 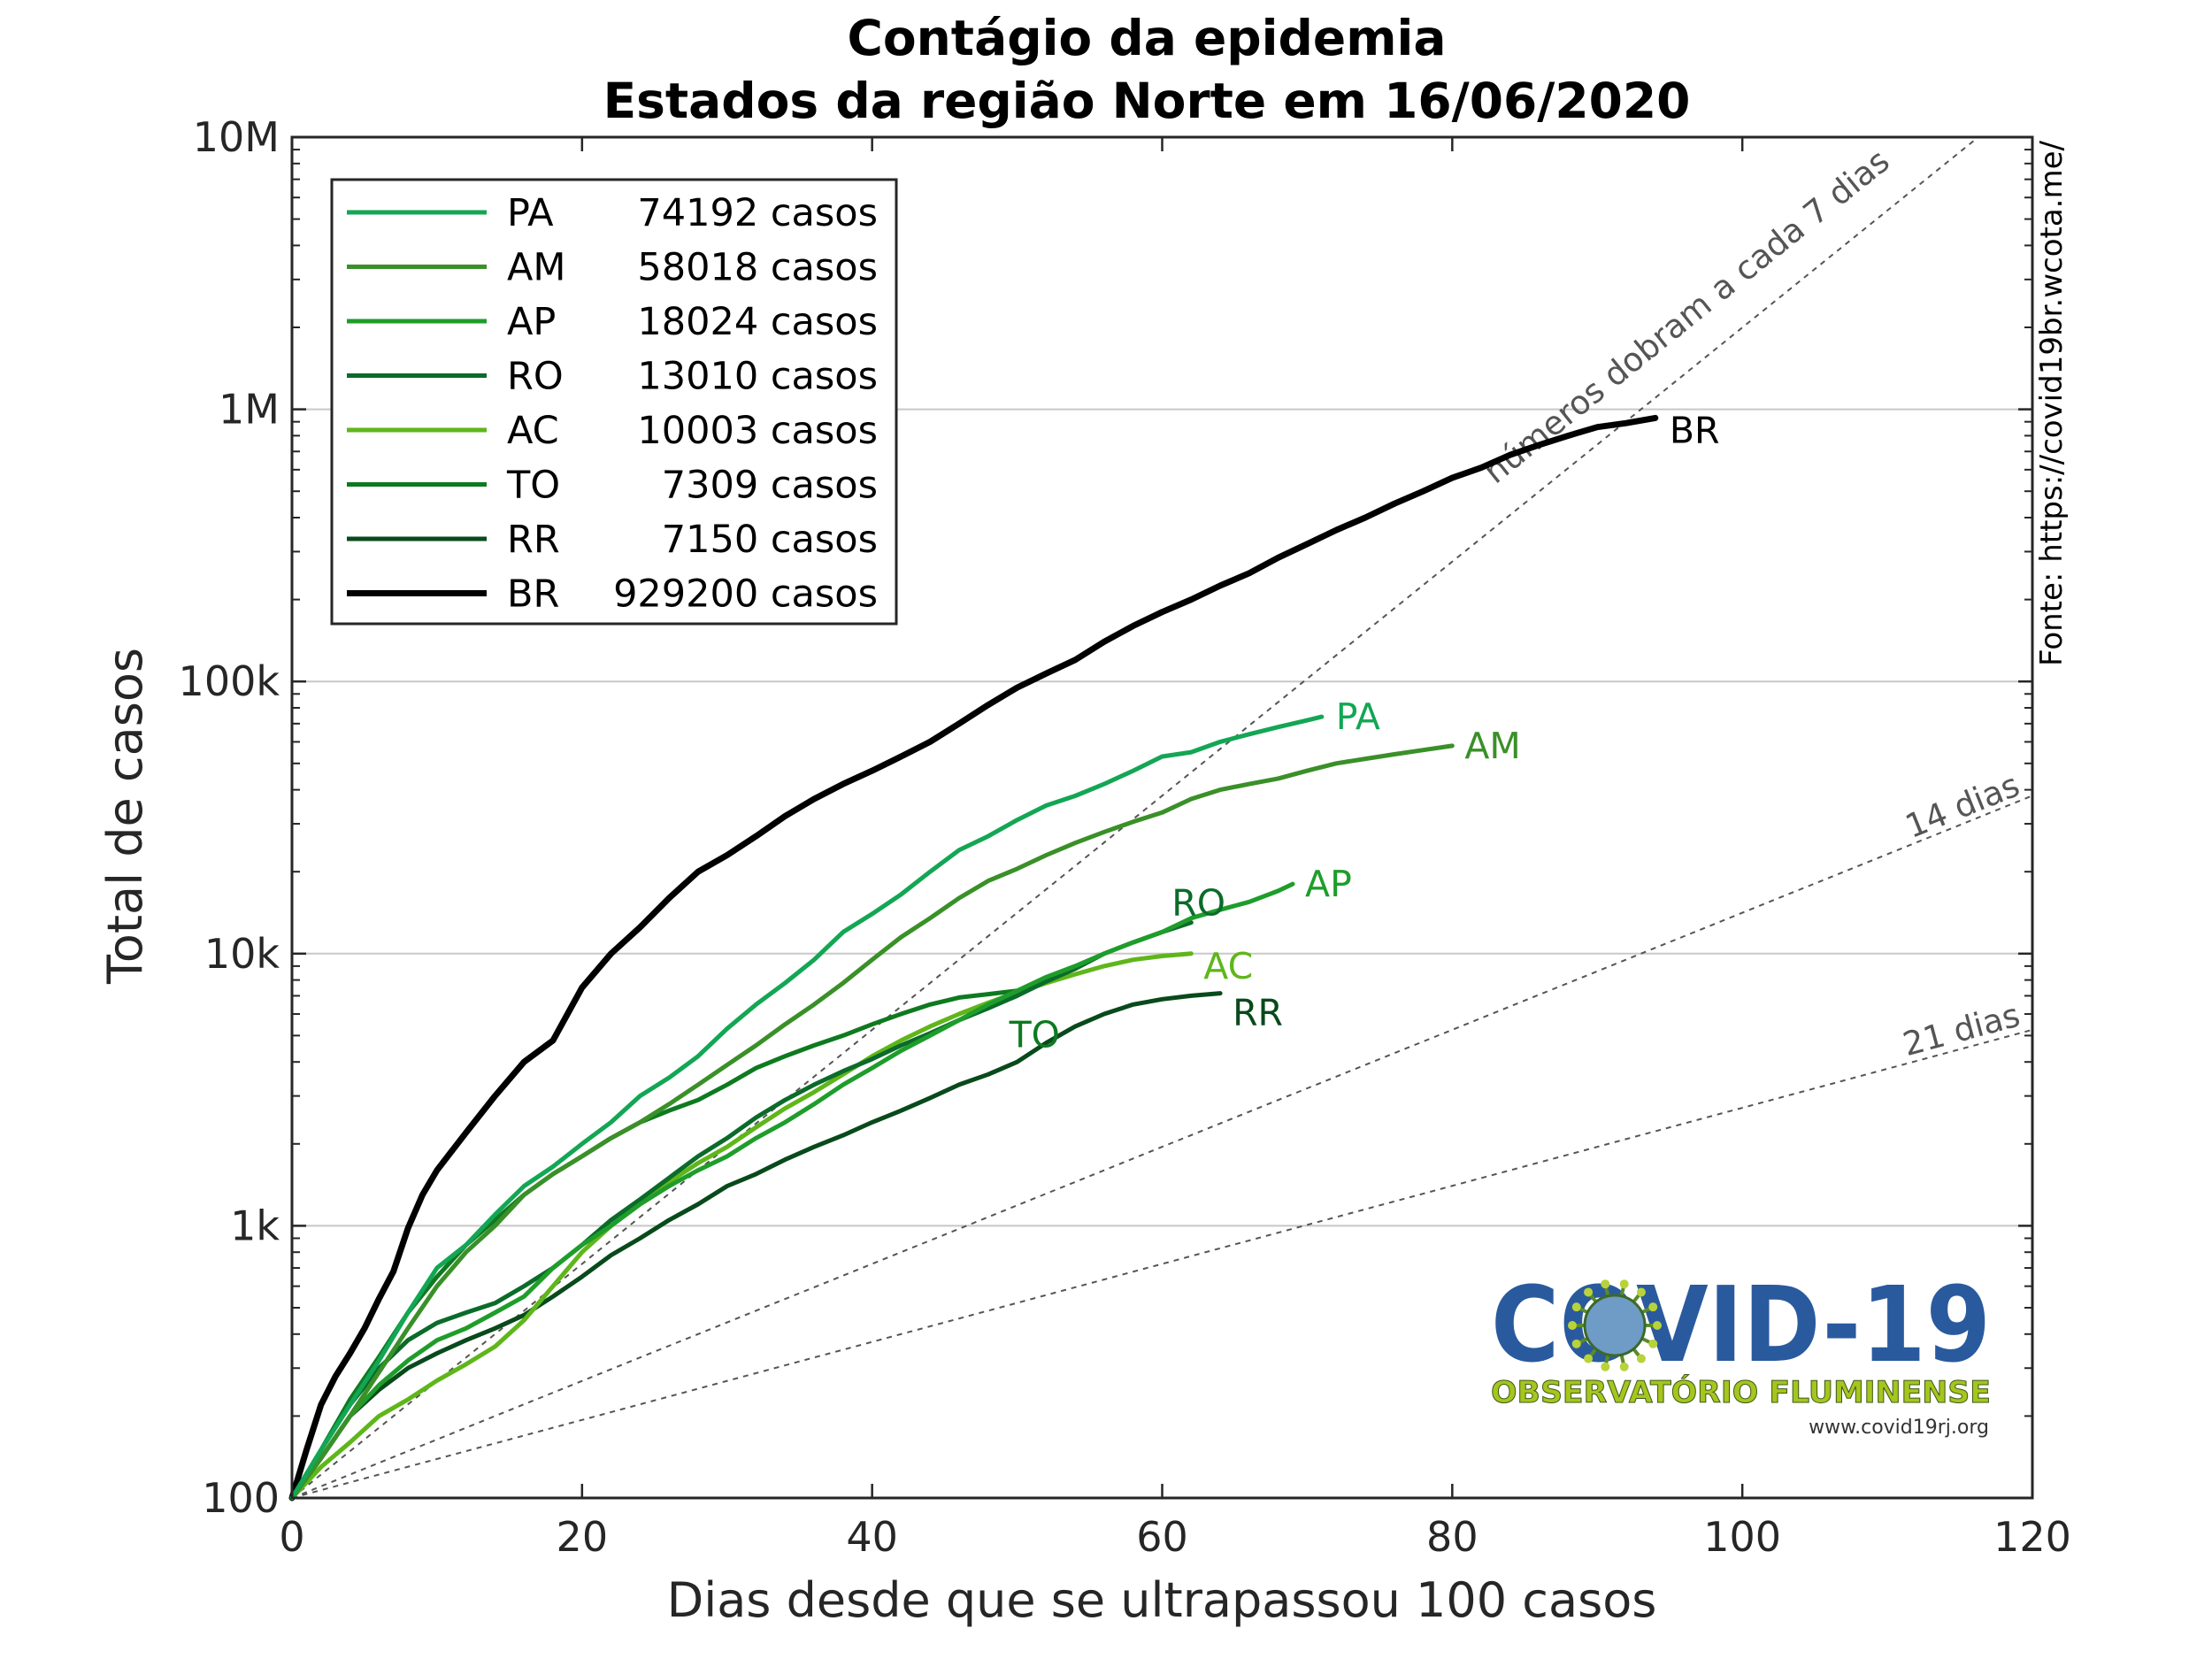 What do you see at coordinates (533, 486) in the screenshot?
I see `legend-name-to: TO` at bounding box center [533, 486].